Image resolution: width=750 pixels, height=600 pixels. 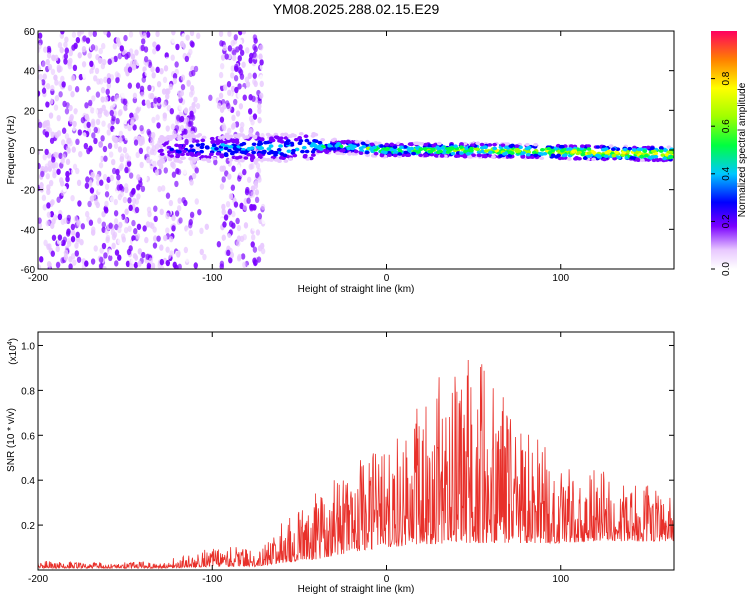 What do you see at coordinates (38, 579) in the screenshot?
I see `snr-x-tick-label: -200` at bounding box center [38, 579].